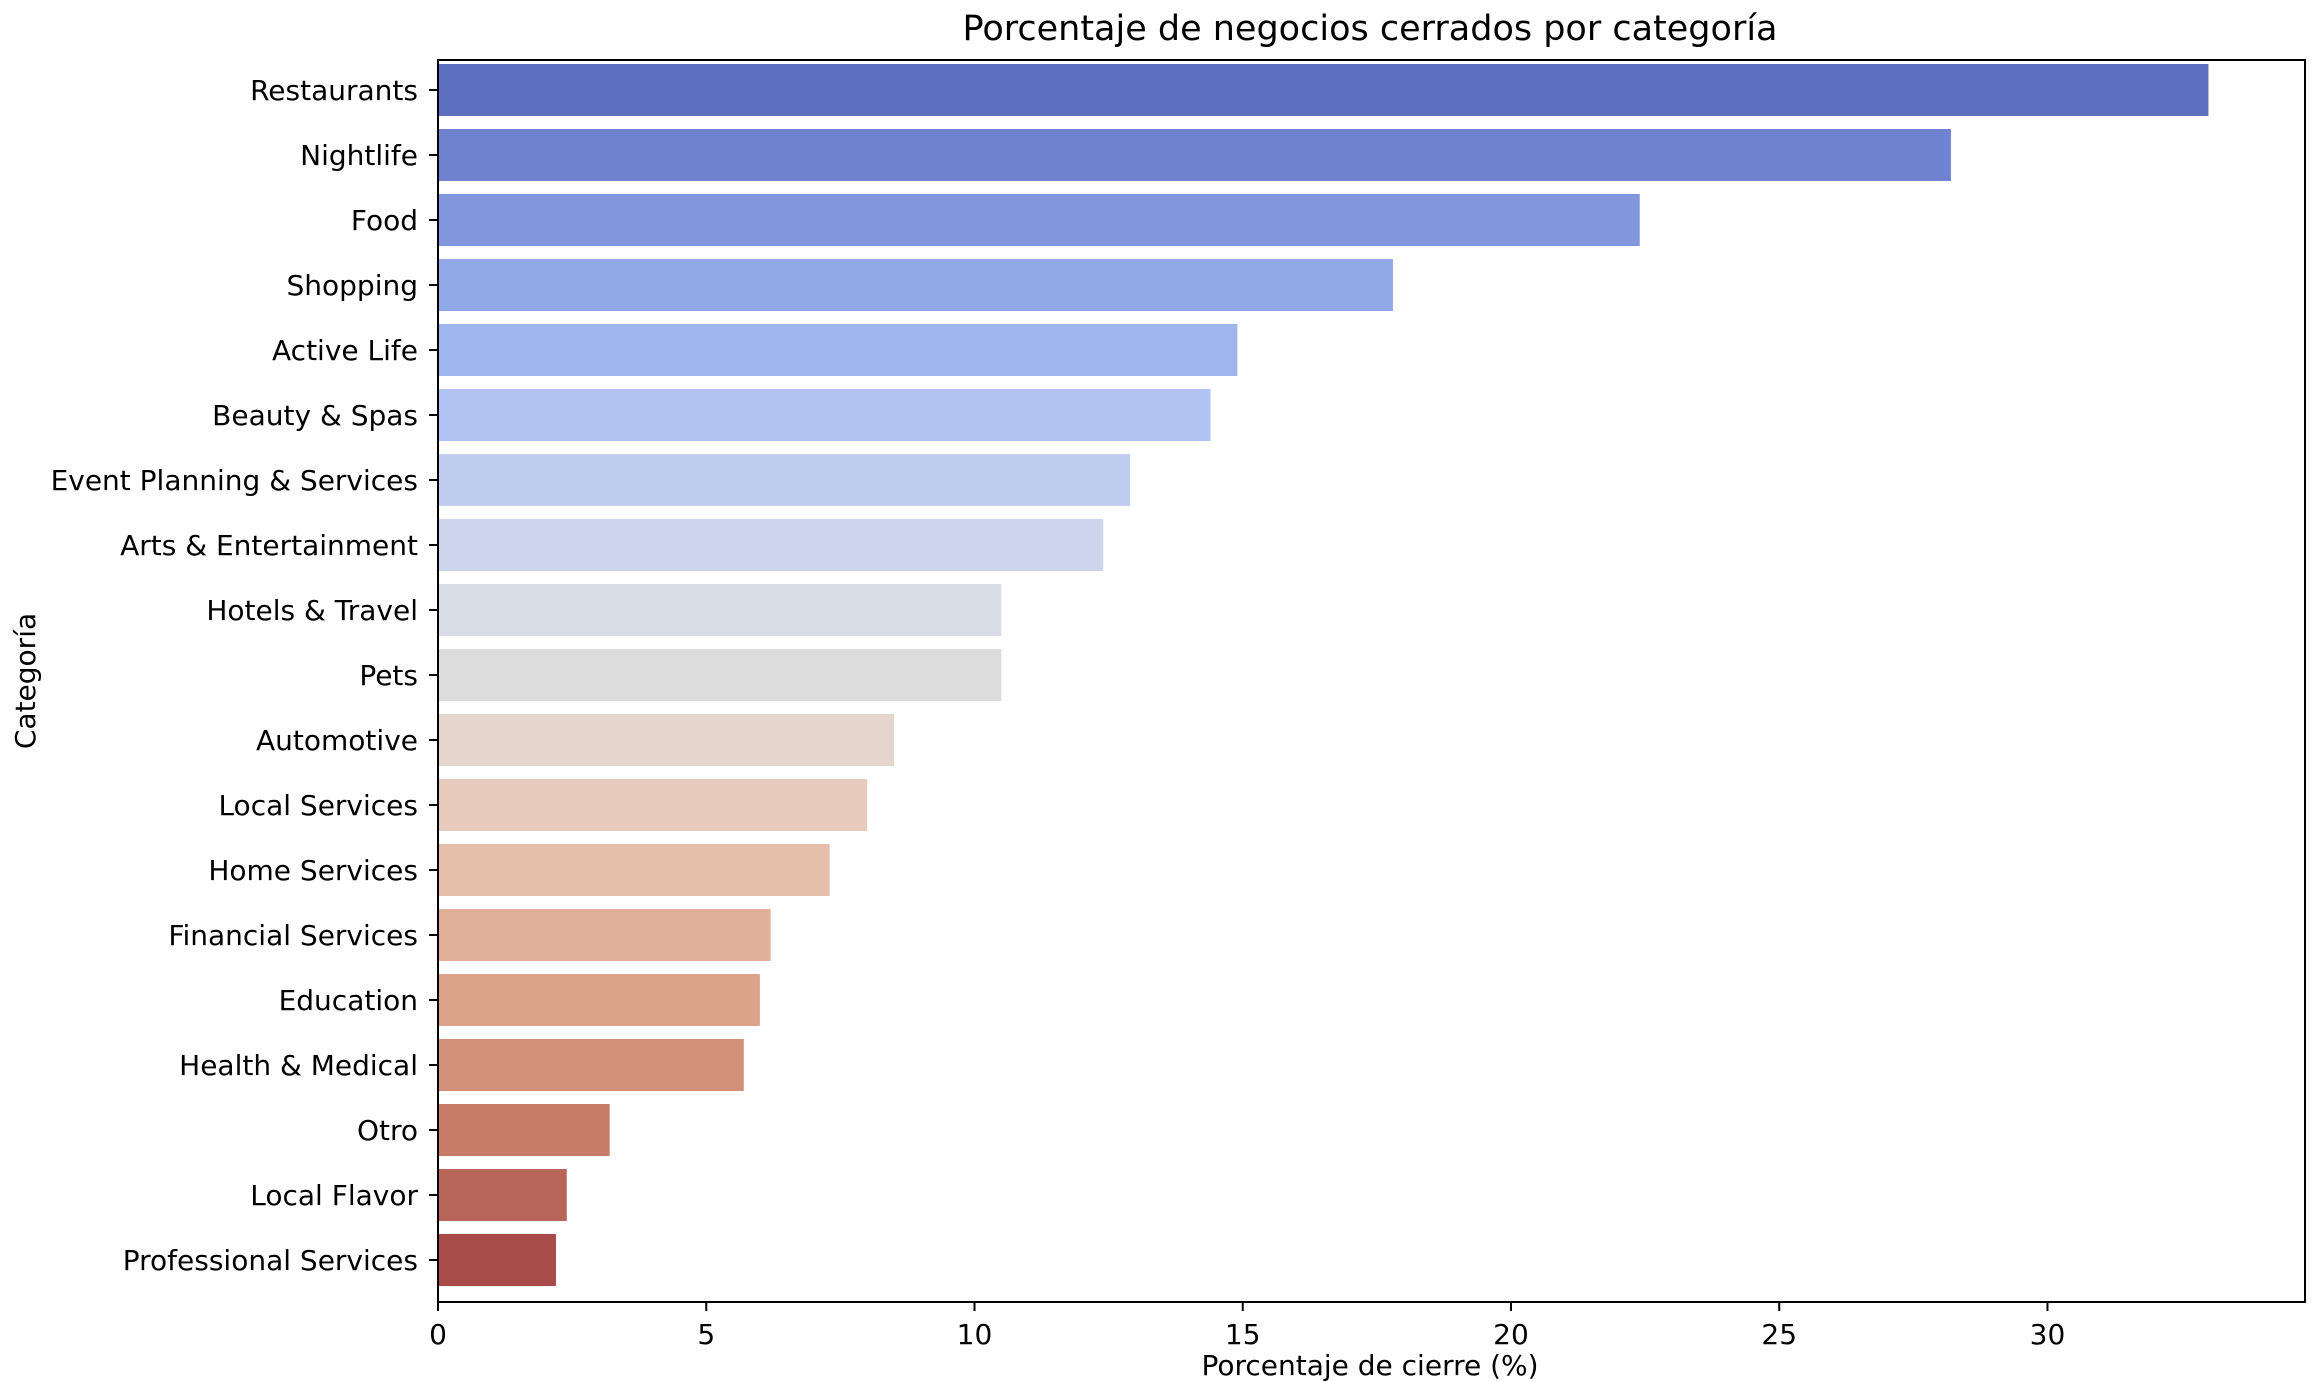  What do you see at coordinates (1194, 155) in the screenshot?
I see `bar-nightlife` at bounding box center [1194, 155].